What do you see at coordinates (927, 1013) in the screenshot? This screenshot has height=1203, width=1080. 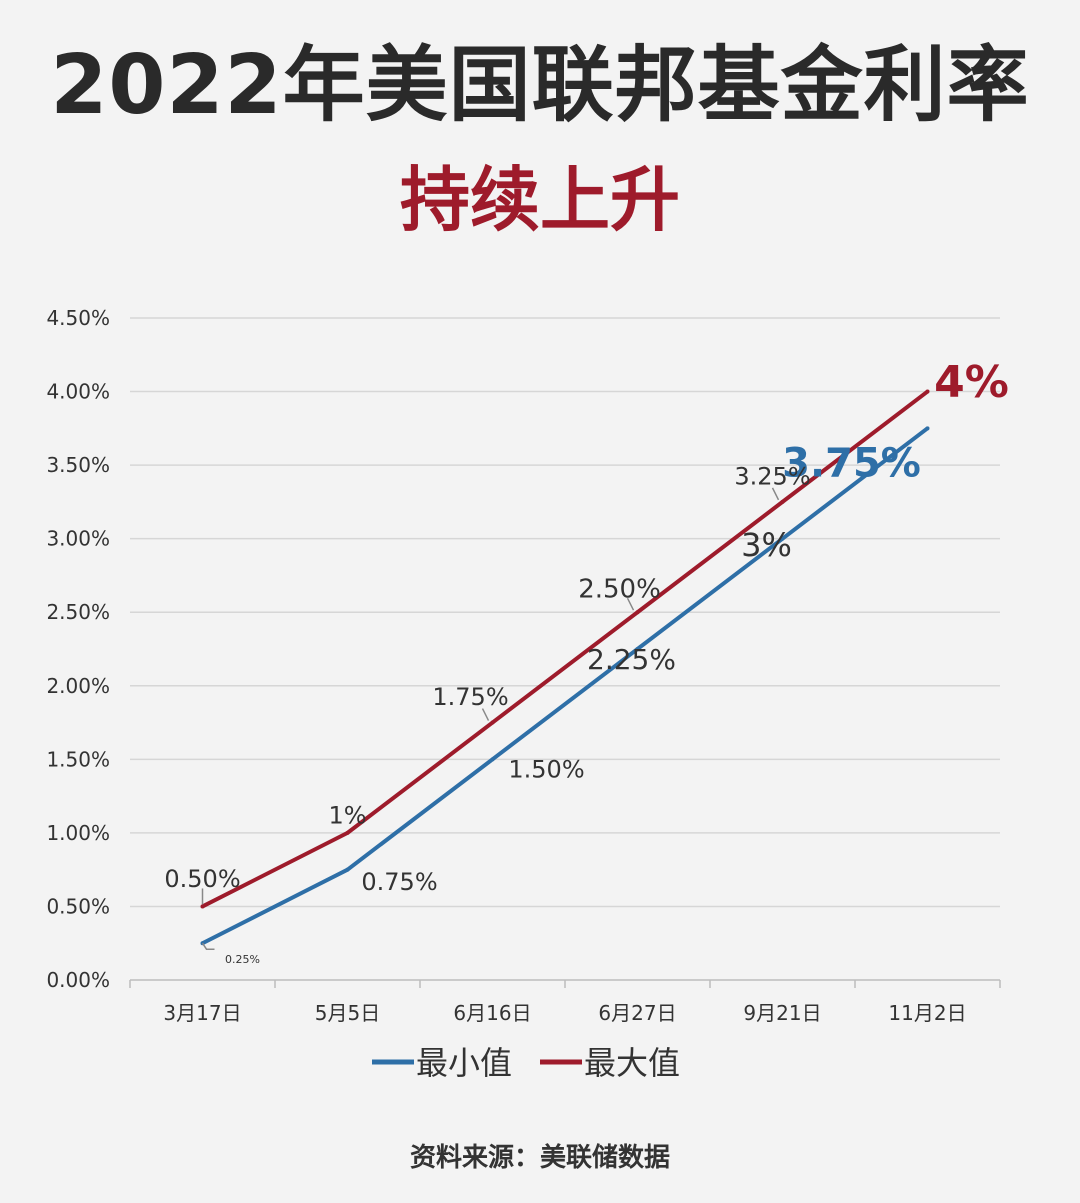 I see `x-tick-label: 11月2日` at bounding box center [927, 1013].